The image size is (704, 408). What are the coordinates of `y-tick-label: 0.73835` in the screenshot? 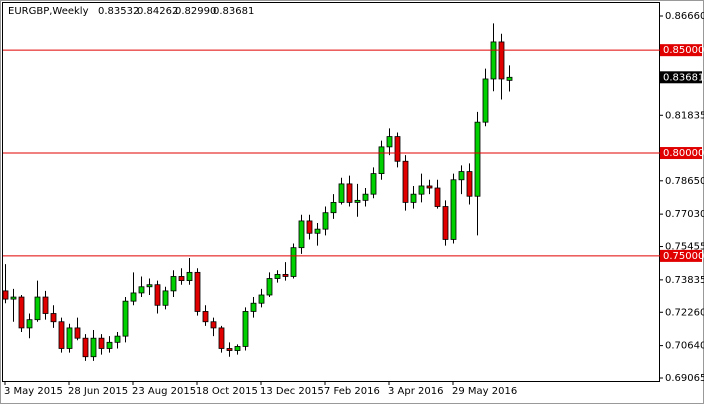 It's located at (684, 280).